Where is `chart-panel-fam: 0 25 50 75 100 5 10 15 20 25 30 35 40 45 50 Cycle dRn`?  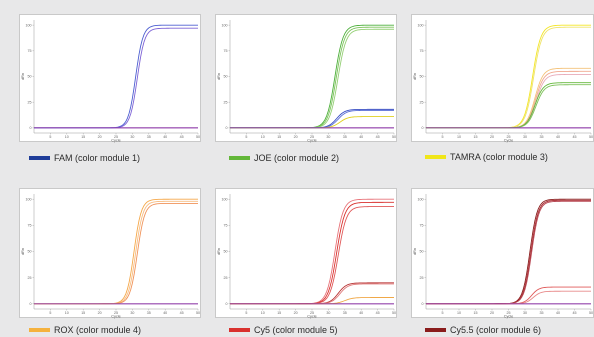 chart-panel-fam: 0 25 50 75 100 5 10 15 20 25 30 35 40 45 50 Cycle dRn is located at coordinates (110, 78).